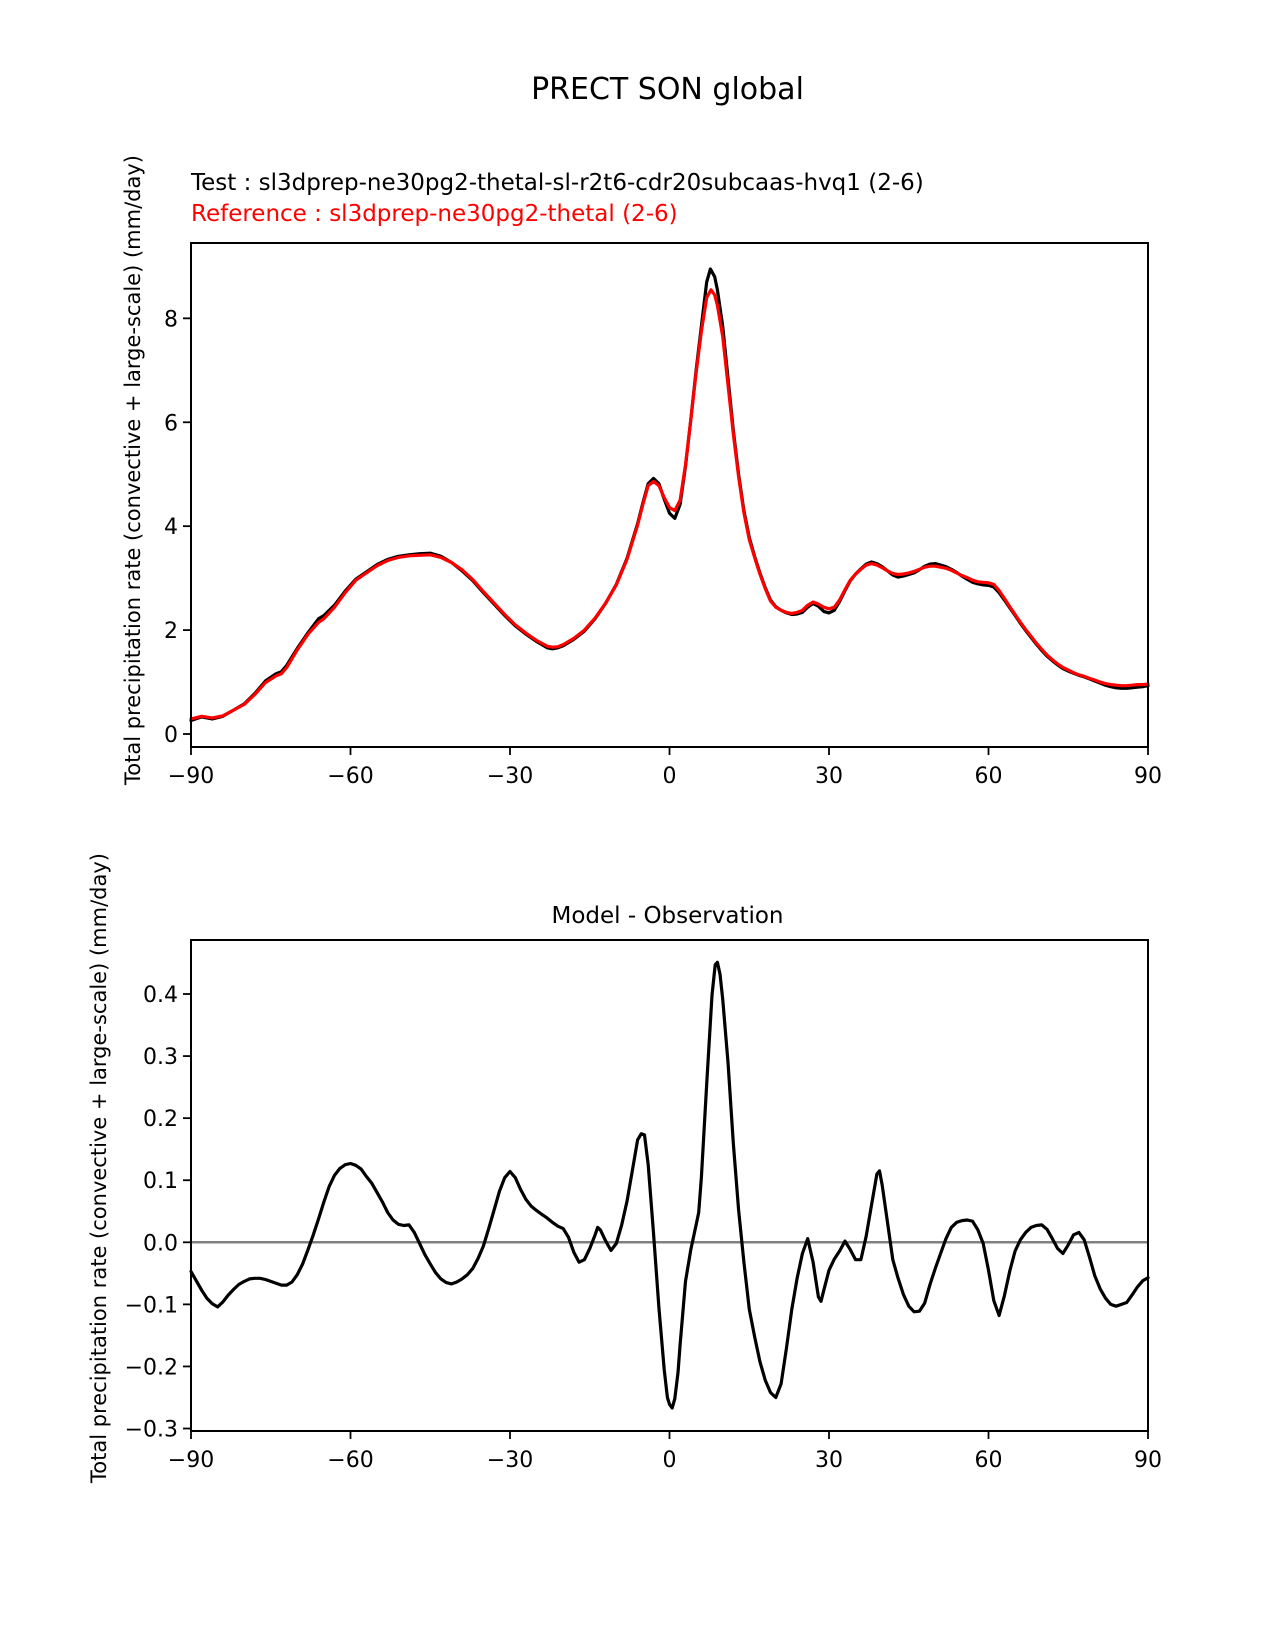 The image size is (1275, 1650). What do you see at coordinates (160, 1057) in the screenshot?
I see `y-tick-label: 0.3` at bounding box center [160, 1057].